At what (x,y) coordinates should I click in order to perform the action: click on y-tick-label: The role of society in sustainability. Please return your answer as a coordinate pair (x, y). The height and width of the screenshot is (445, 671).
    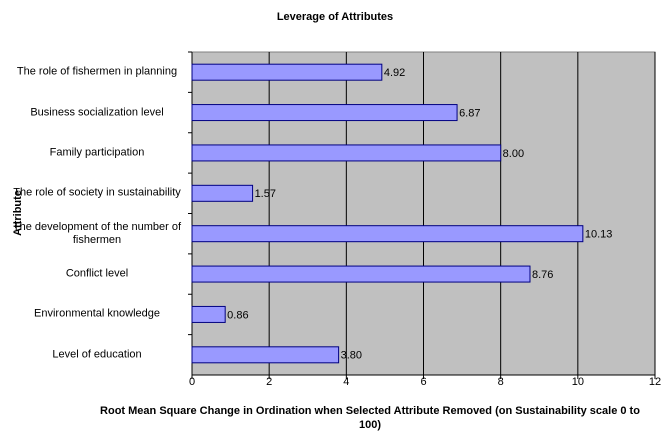
    Looking at the image, I should click on (97, 192).